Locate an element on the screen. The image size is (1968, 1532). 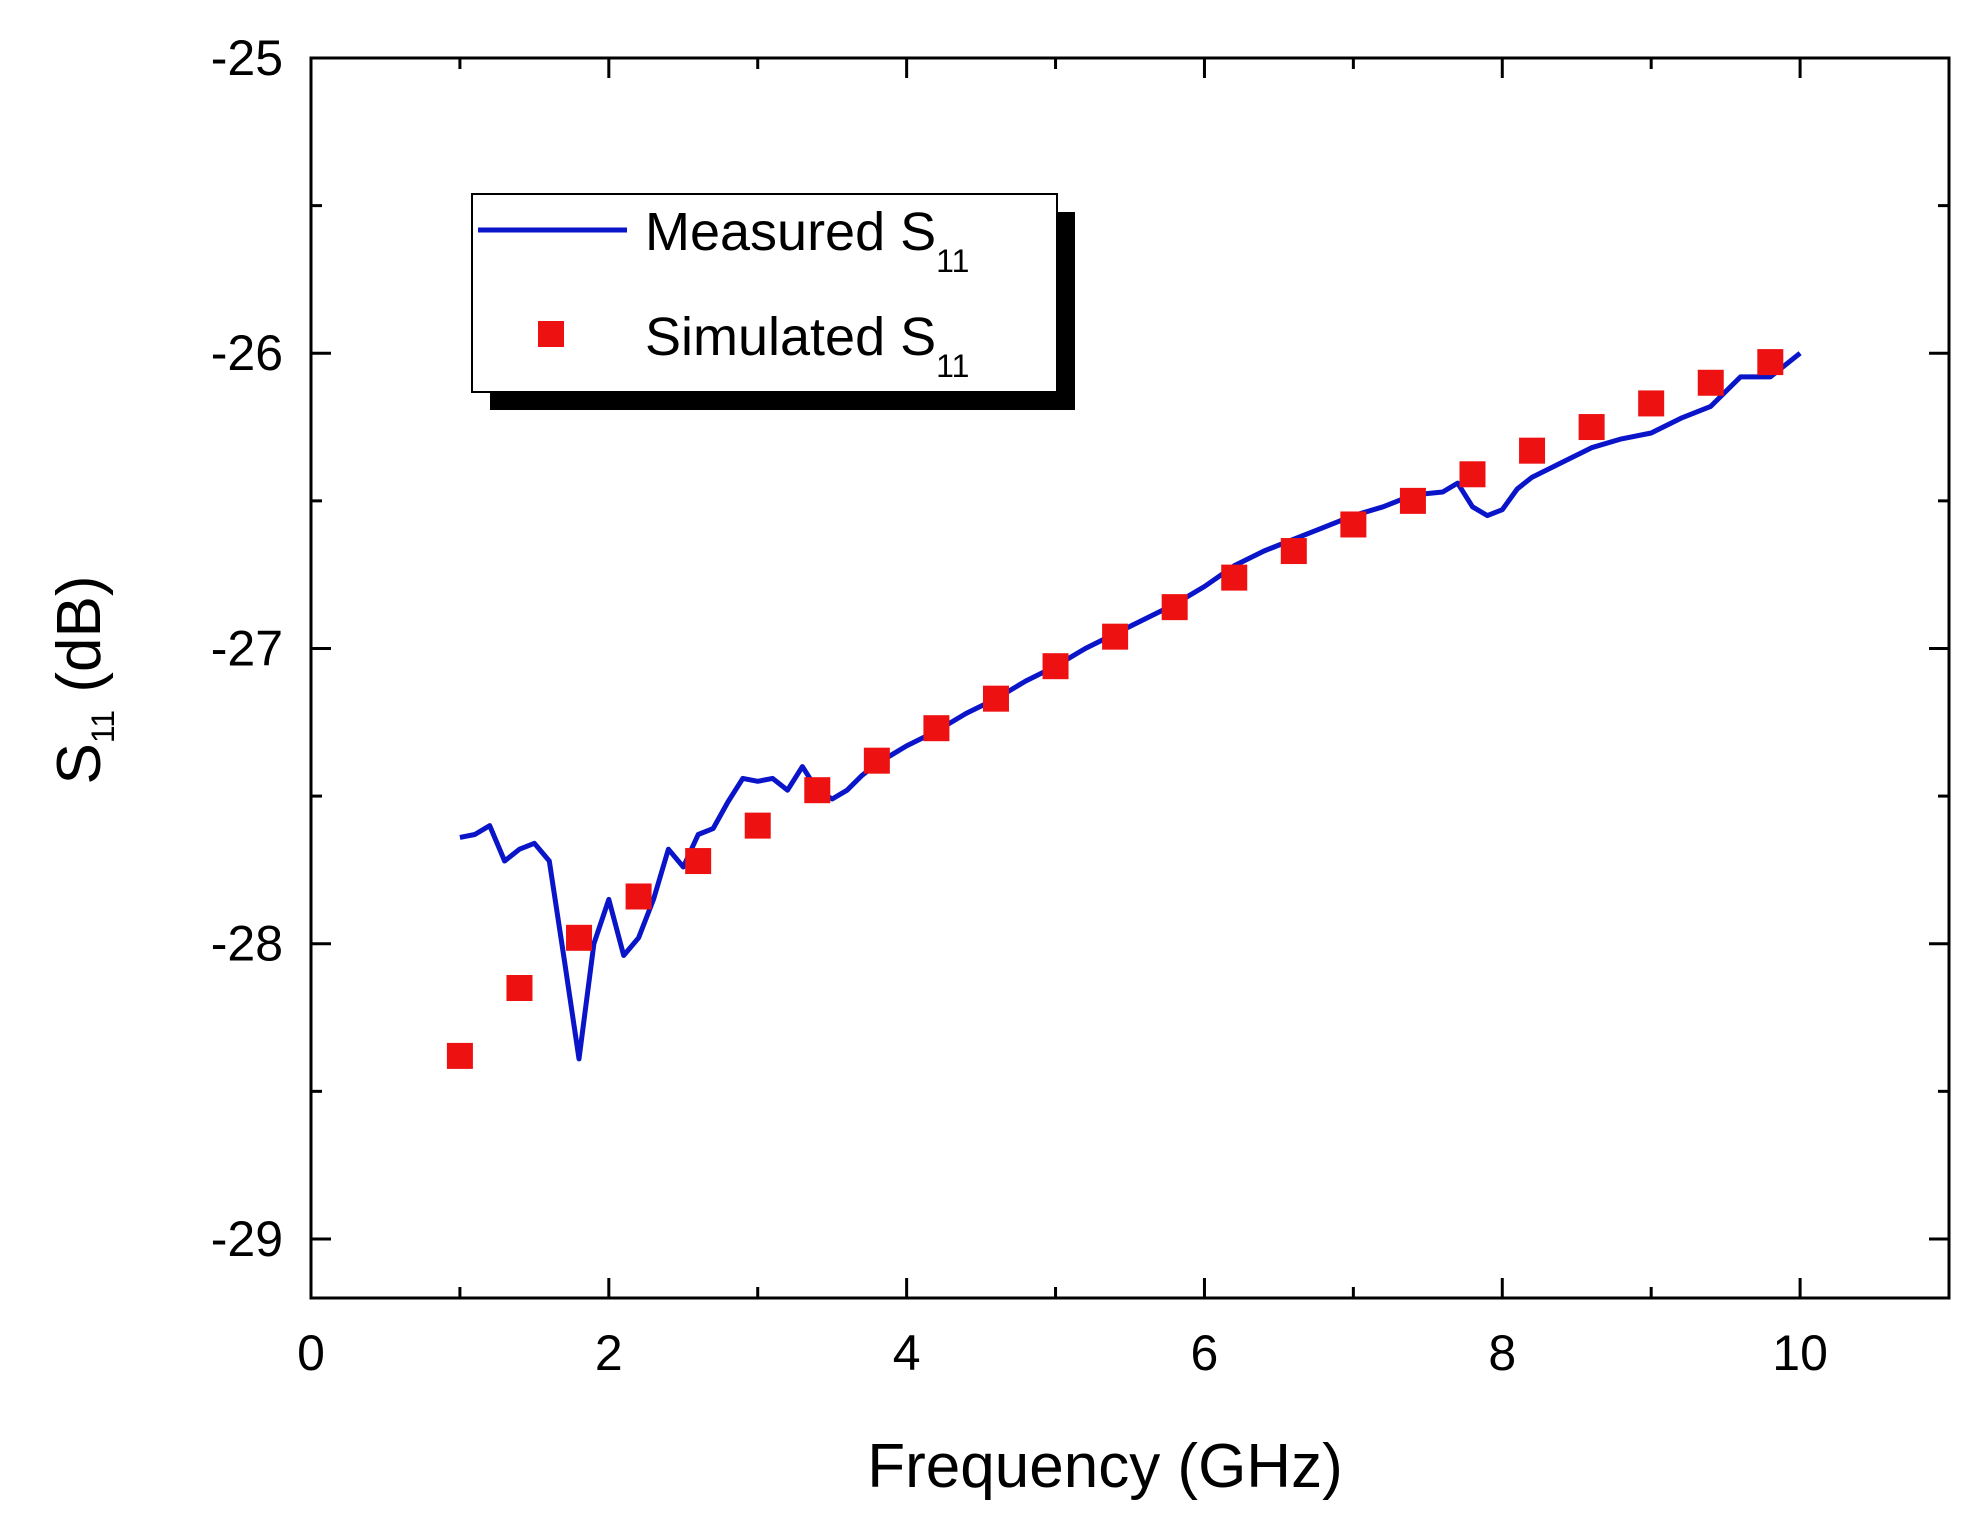
y-axis-tick-labels: -25 -26 -27 -28 -29 is located at coordinates (247, 648).